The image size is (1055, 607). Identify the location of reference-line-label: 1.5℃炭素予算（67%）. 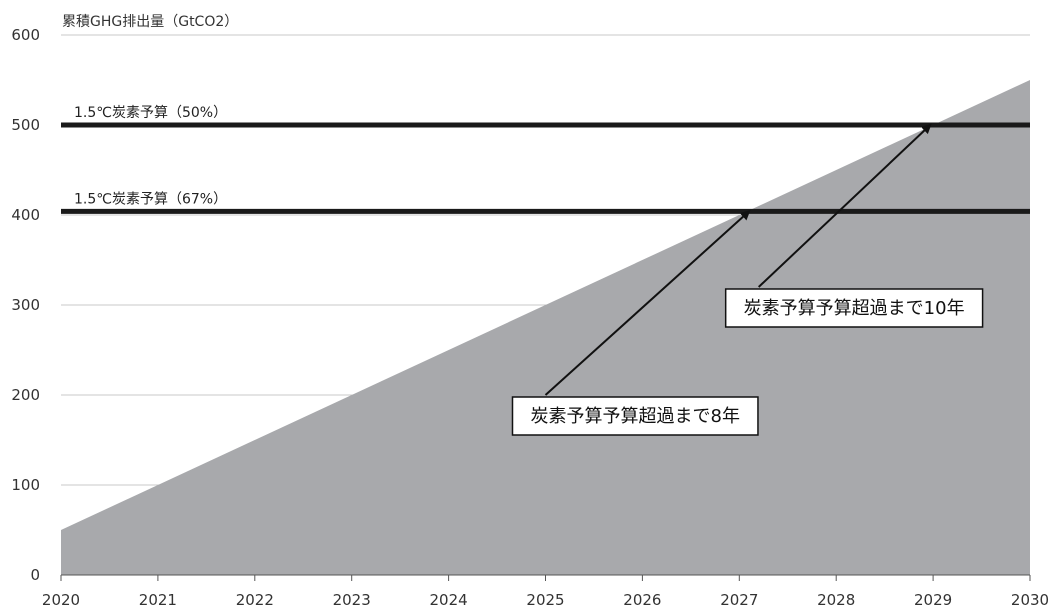
(150, 199).